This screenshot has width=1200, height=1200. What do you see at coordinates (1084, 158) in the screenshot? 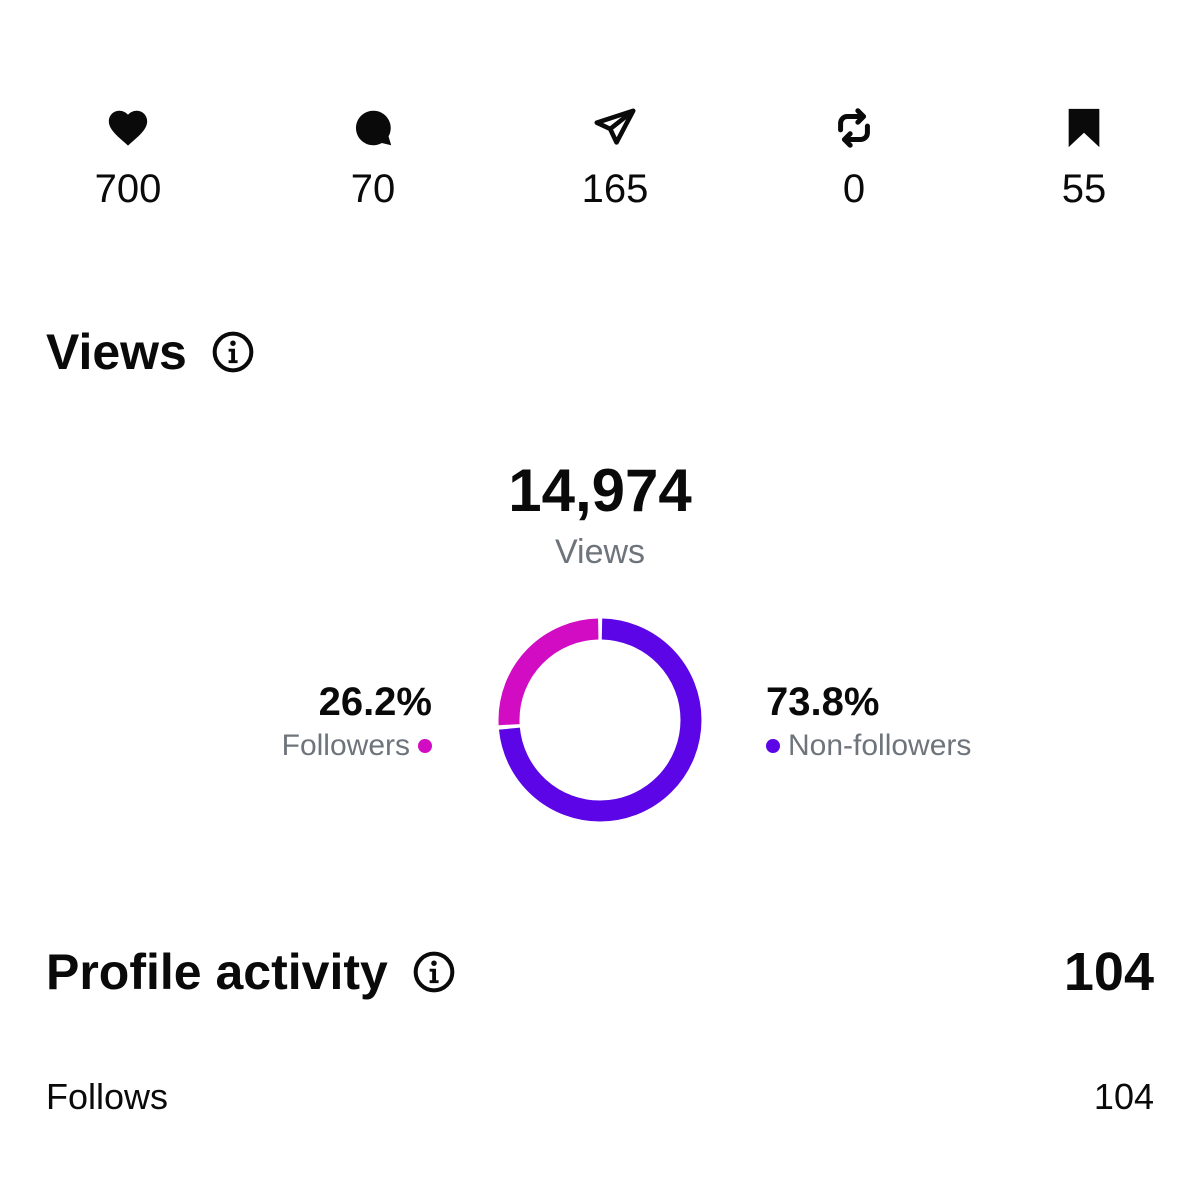
I see `saves-stat: 55` at bounding box center [1084, 158].